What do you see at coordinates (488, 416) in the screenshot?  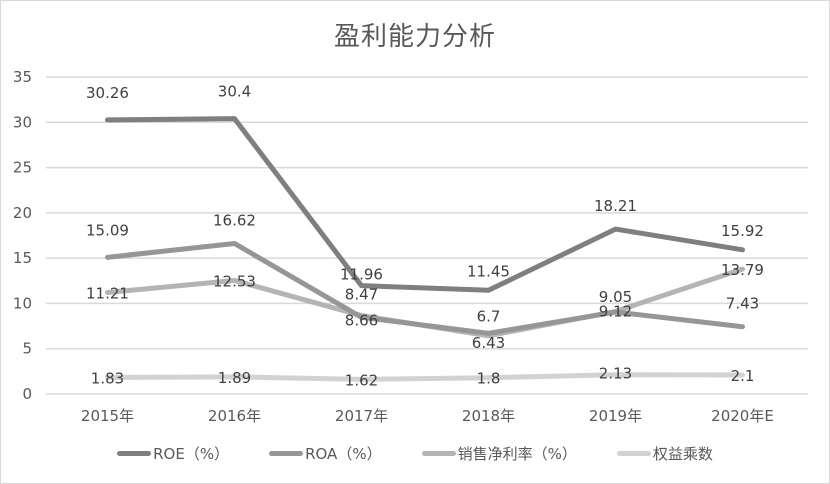 I see `x-tick-label: 2018年` at bounding box center [488, 416].